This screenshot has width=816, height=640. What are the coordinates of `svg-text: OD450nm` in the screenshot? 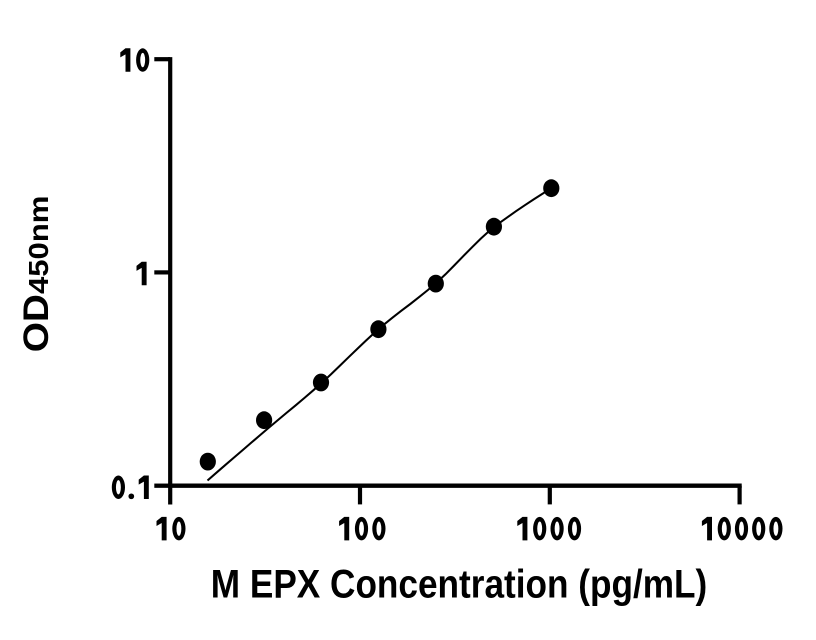 It's located at (36, 274).